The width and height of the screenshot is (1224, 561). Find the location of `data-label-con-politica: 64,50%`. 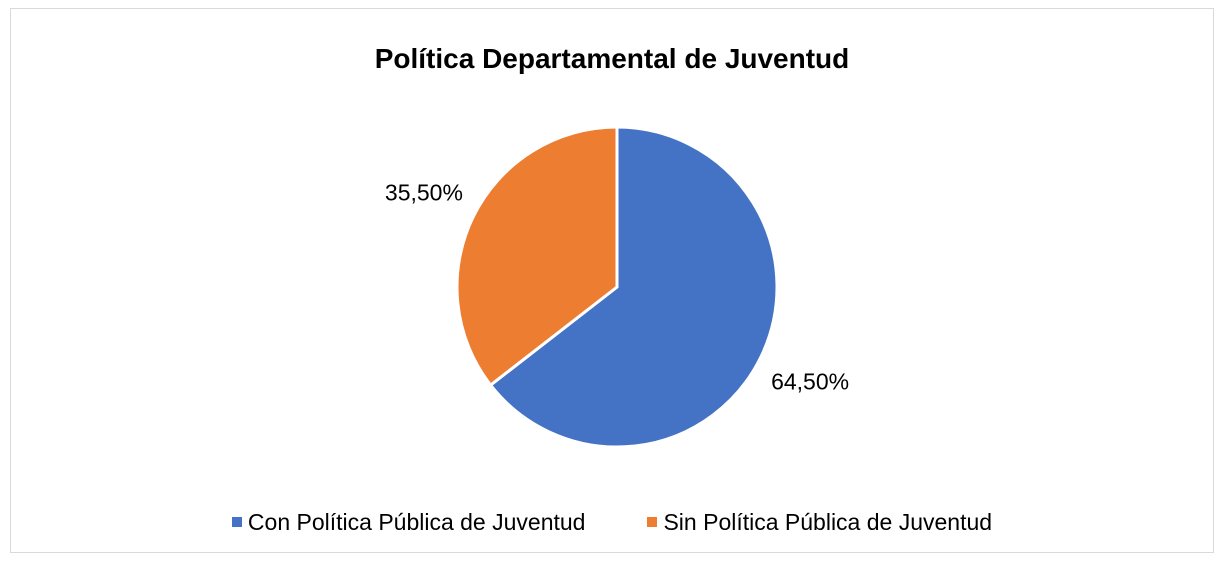

data-label-con-politica: 64,50% is located at coordinates (810, 382).